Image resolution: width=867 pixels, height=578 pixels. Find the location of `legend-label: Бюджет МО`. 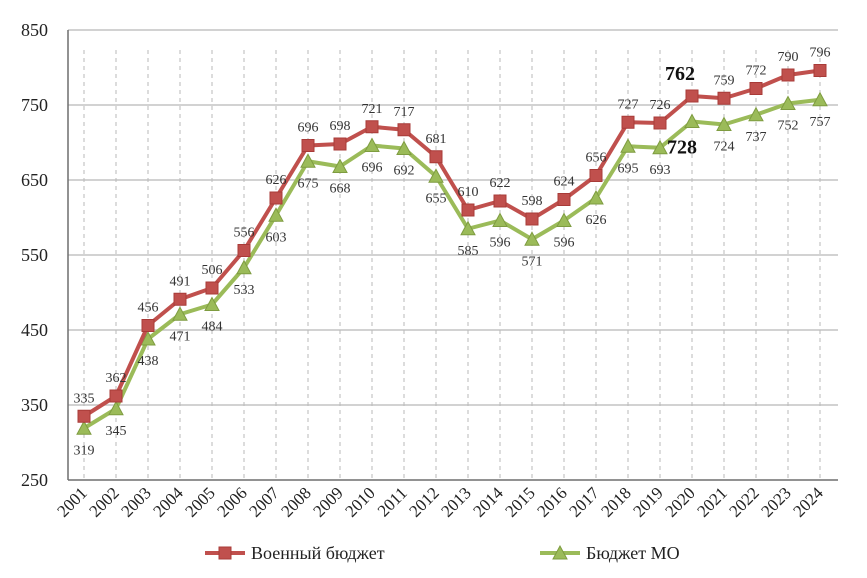

legend-label: Бюджет МО is located at coordinates (633, 553).